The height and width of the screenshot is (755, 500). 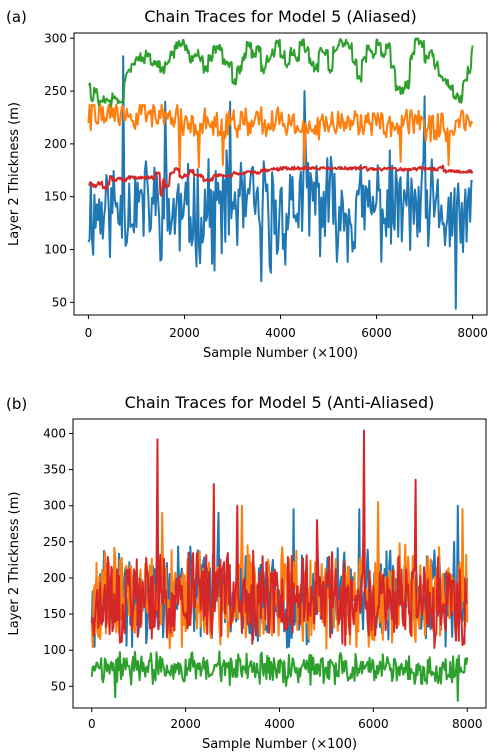 What do you see at coordinates (280, 333) in the screenshot?
I see `chart-a-x-tick-label: 4000` at bounding box center [280, 333].